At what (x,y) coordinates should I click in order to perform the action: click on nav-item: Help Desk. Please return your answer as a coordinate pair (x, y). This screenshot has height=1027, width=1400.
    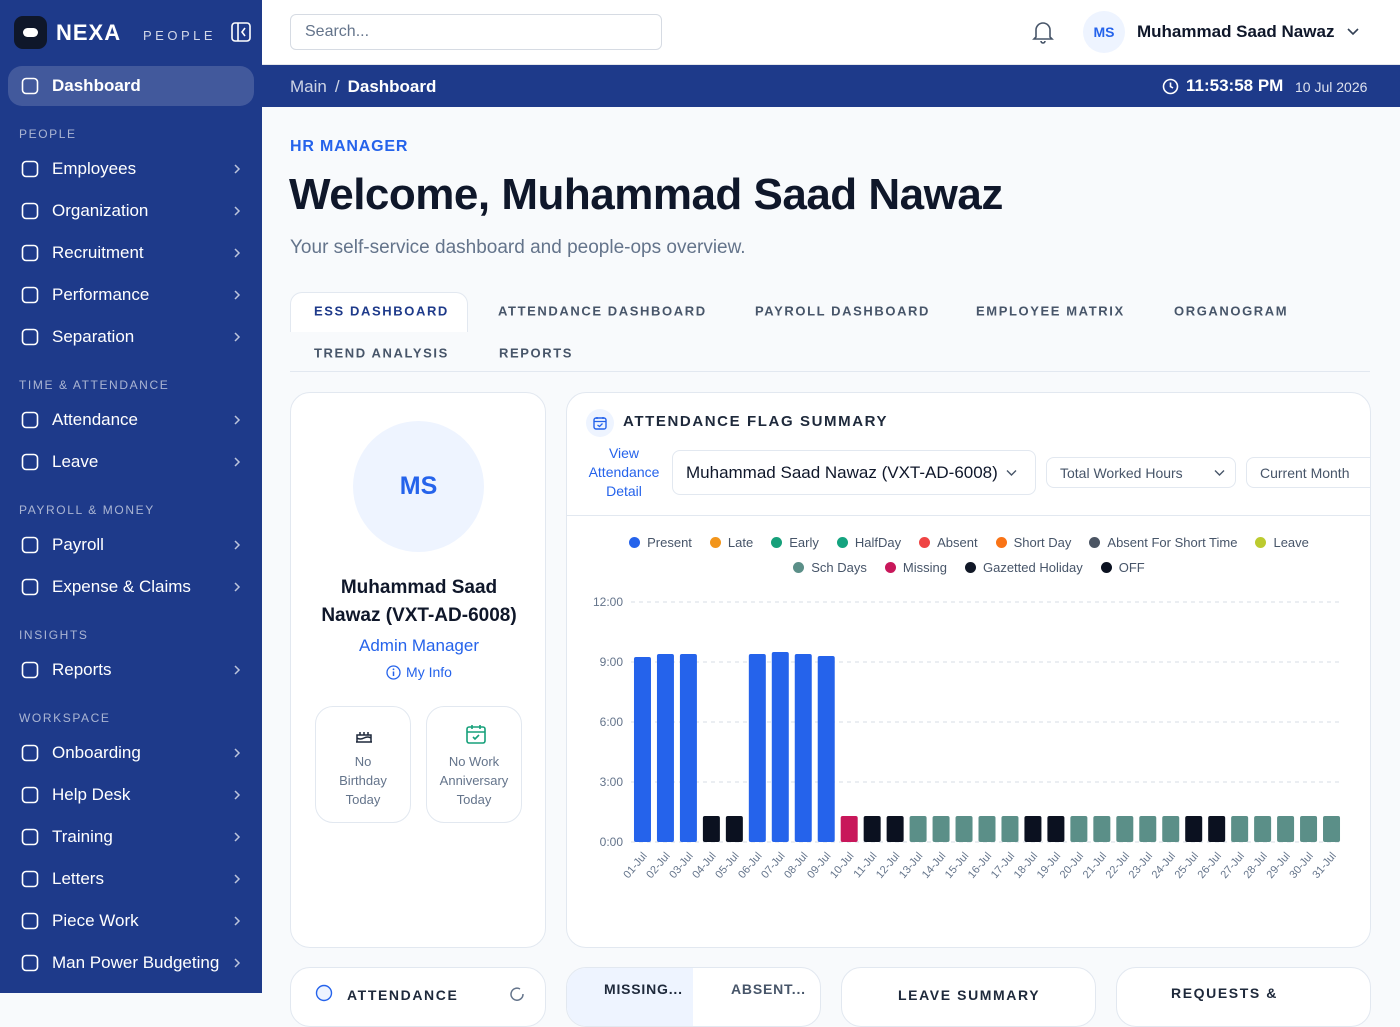
    Looking at the image, I should click on (131, 795).